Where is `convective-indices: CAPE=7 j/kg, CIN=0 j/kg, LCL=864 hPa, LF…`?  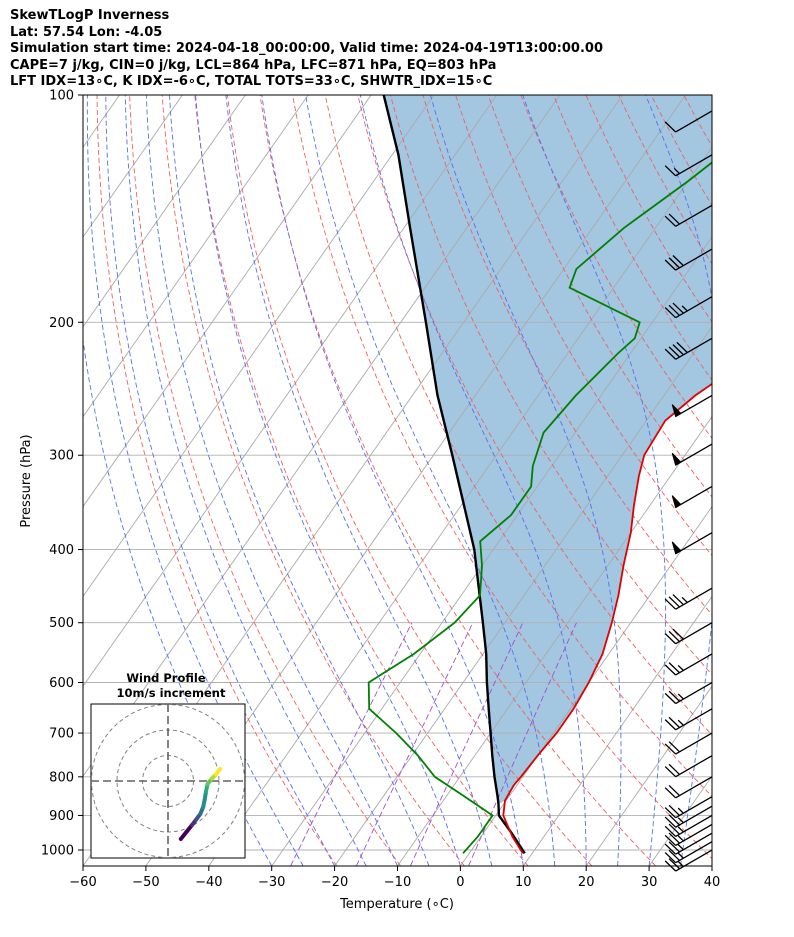
convective-indices: CAPE=7 j/kg, CIN=0 j/kg, LCL=864 hPa, LF… is located at coordinates (253, 65).